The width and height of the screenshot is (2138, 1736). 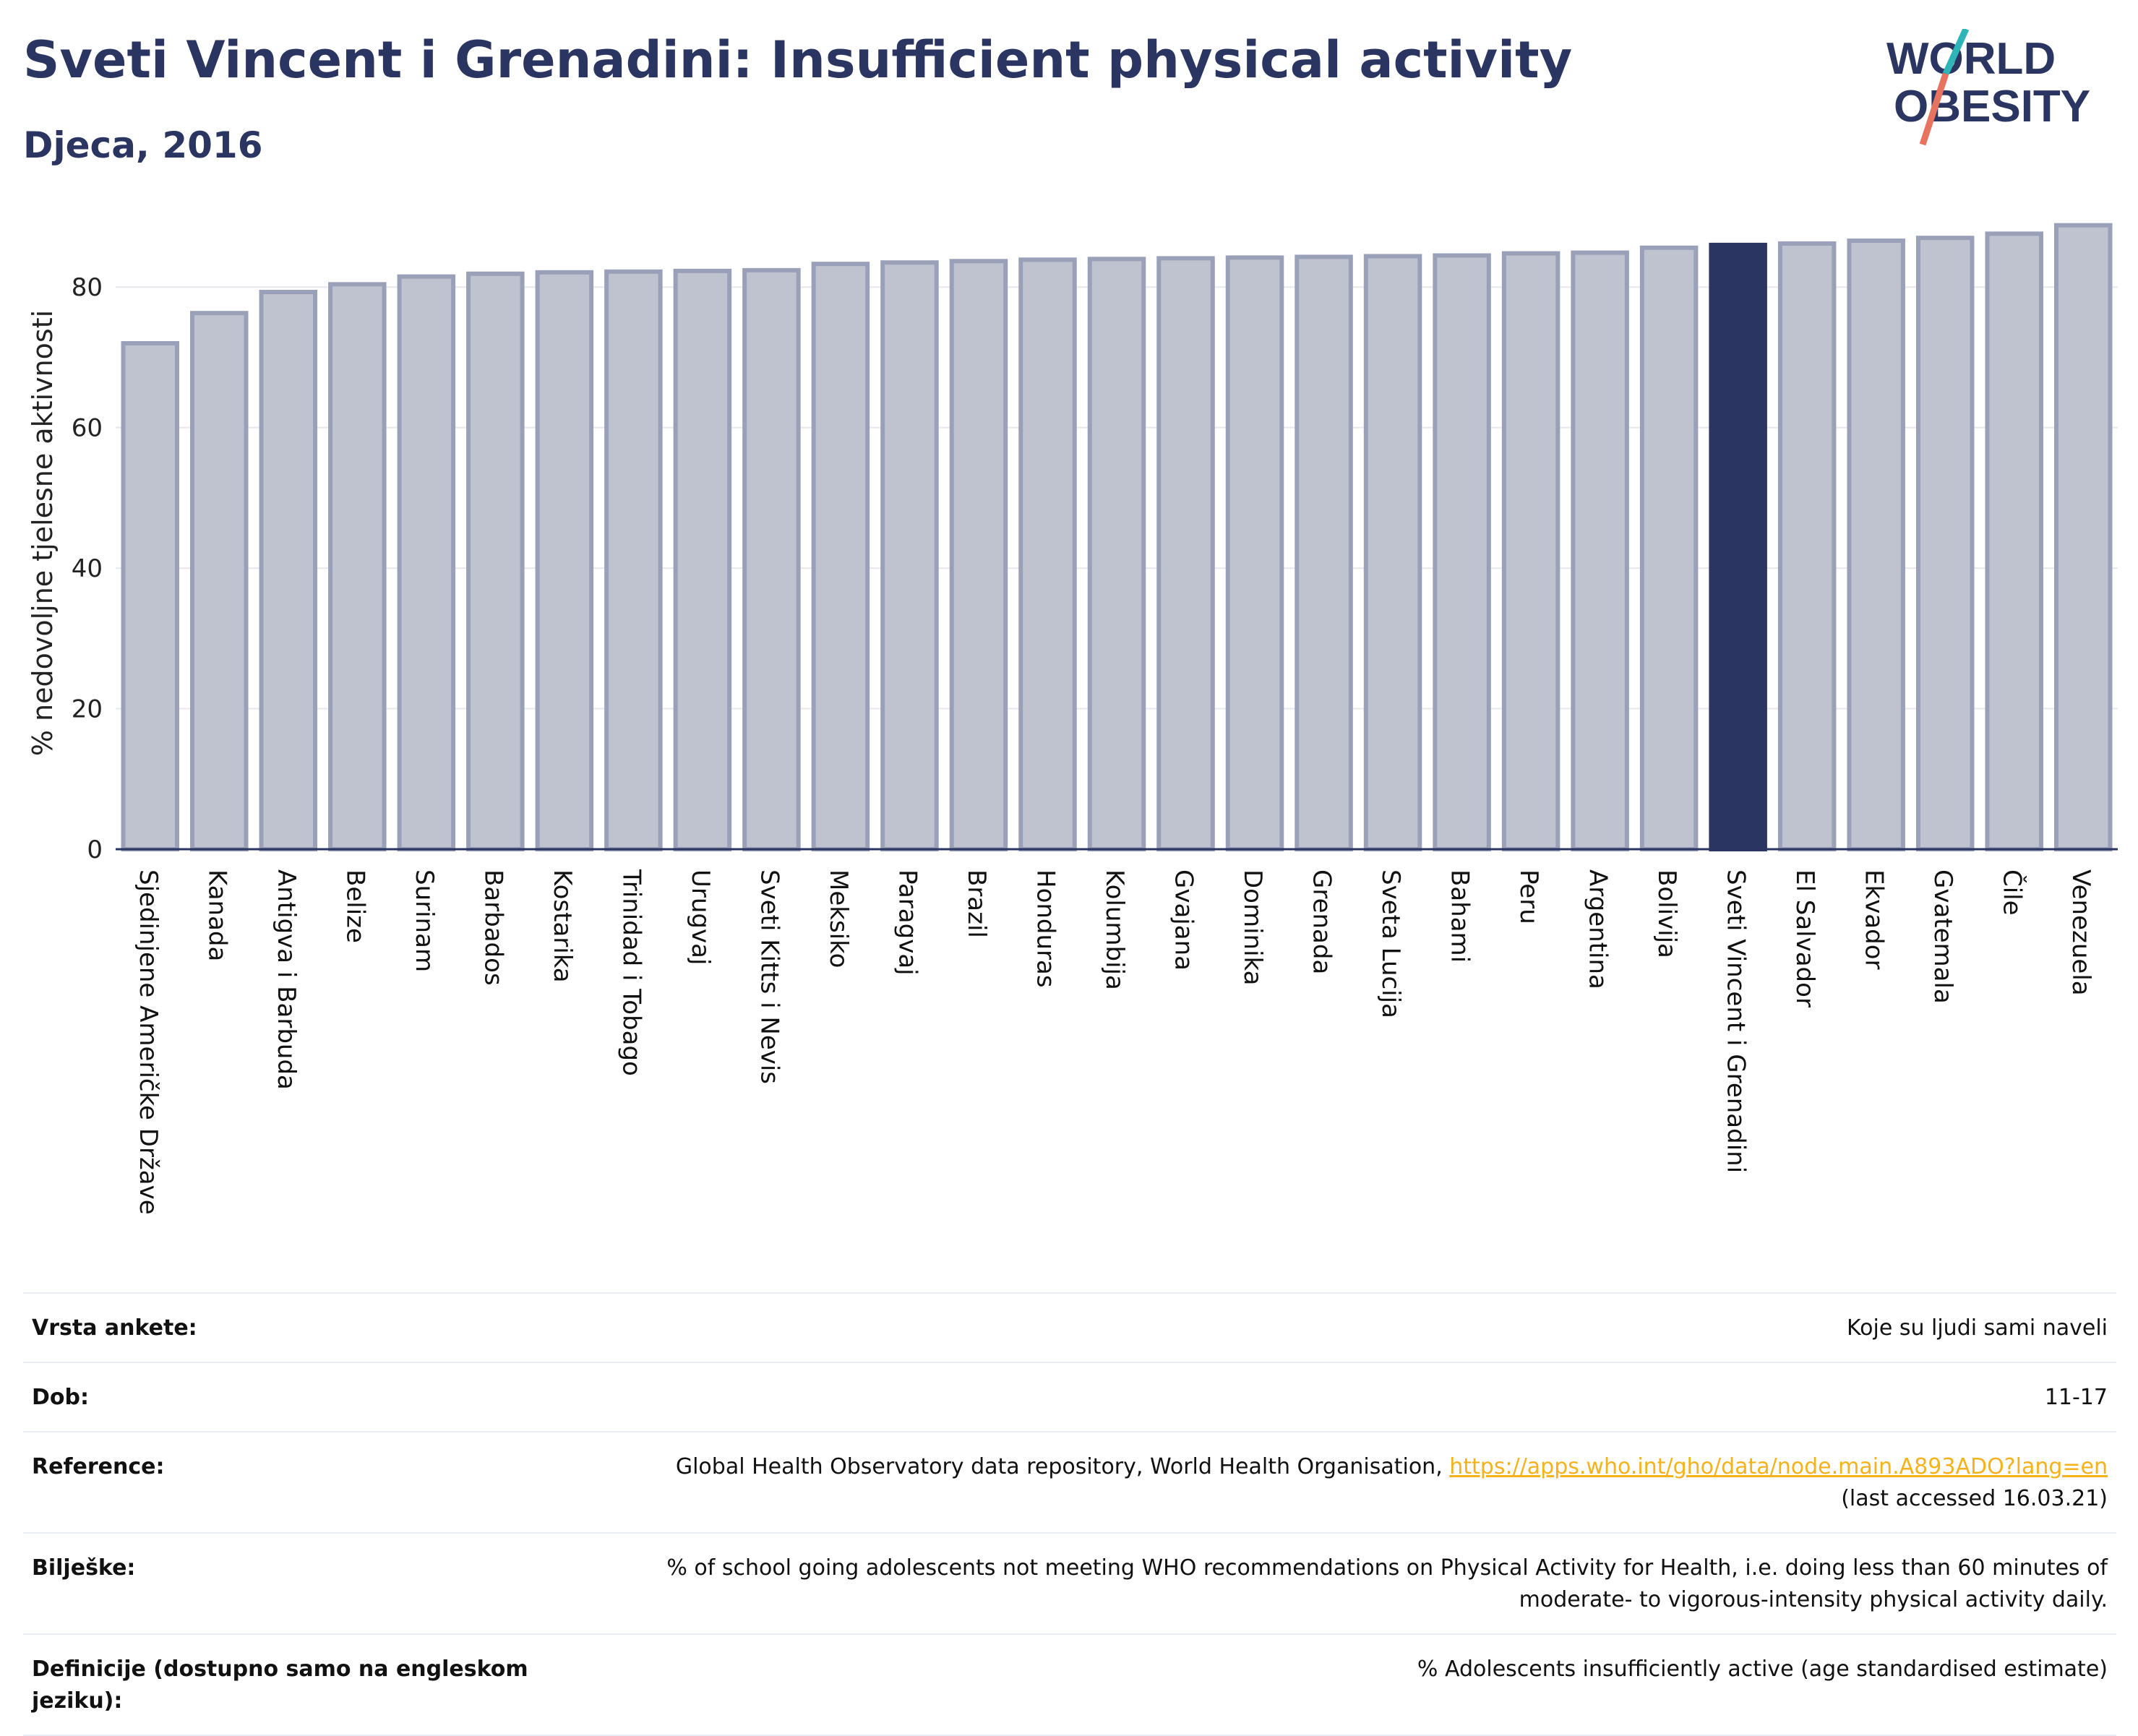 I want to click on page-subtitle: Djeca, 2016, so click(x=143, y=145).